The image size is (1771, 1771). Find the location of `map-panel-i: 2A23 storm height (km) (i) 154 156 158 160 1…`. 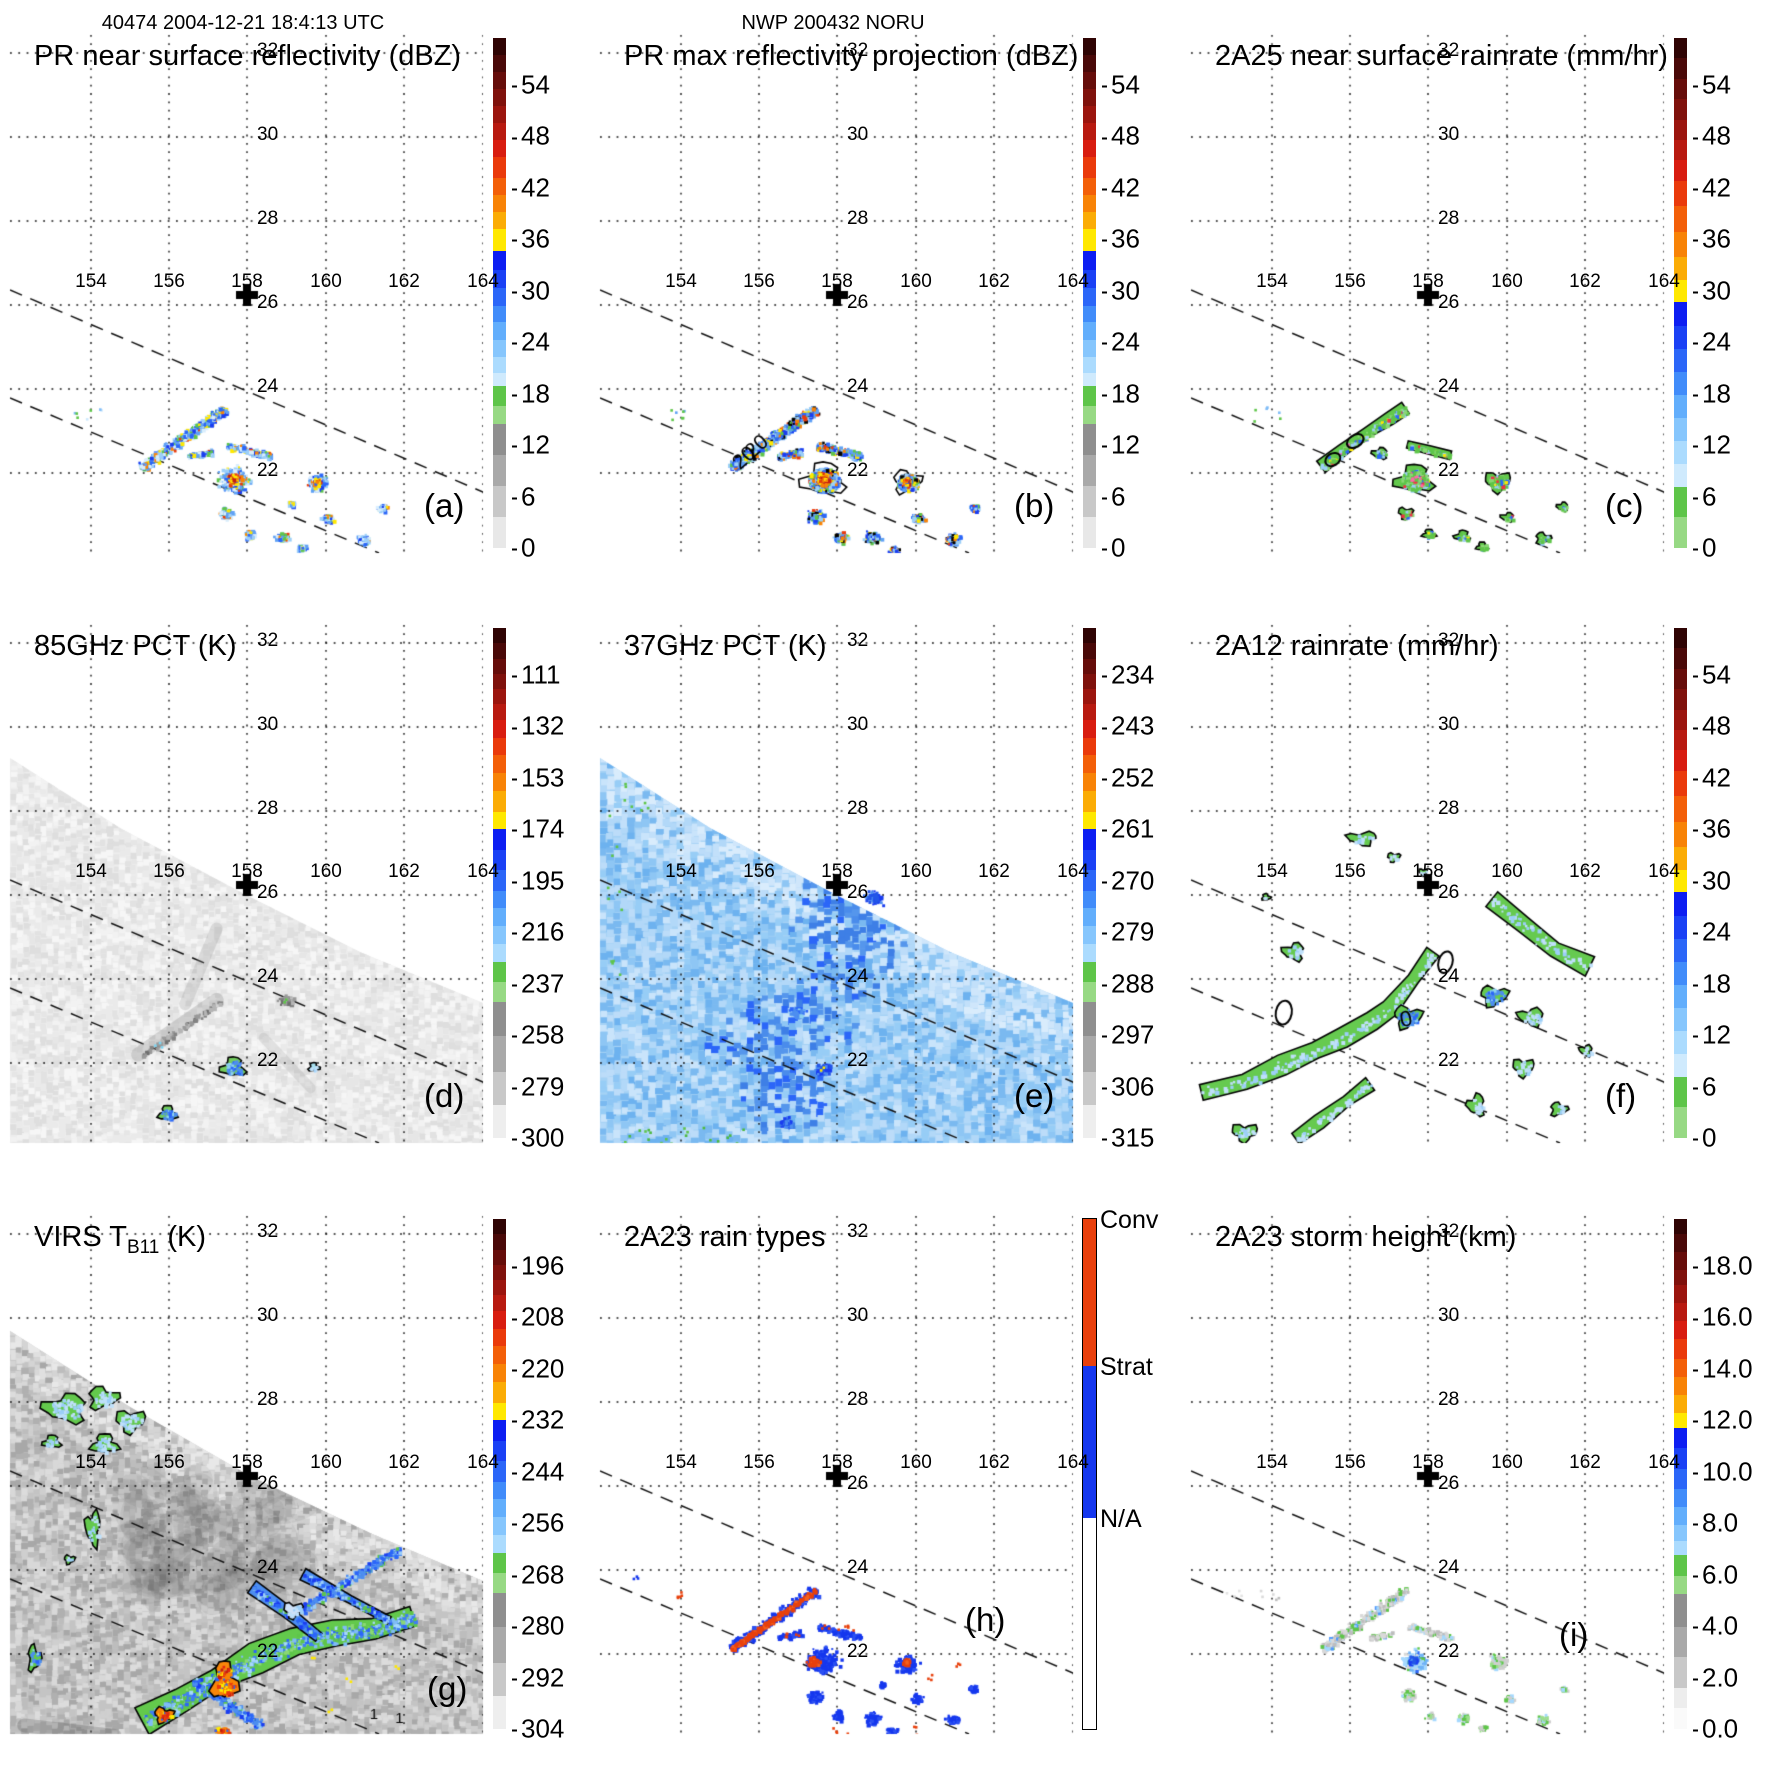

map-panel-i: 2A23 storm height (km) (i) 154 156 158 160 1… is located at coordinates (1476, 1476).